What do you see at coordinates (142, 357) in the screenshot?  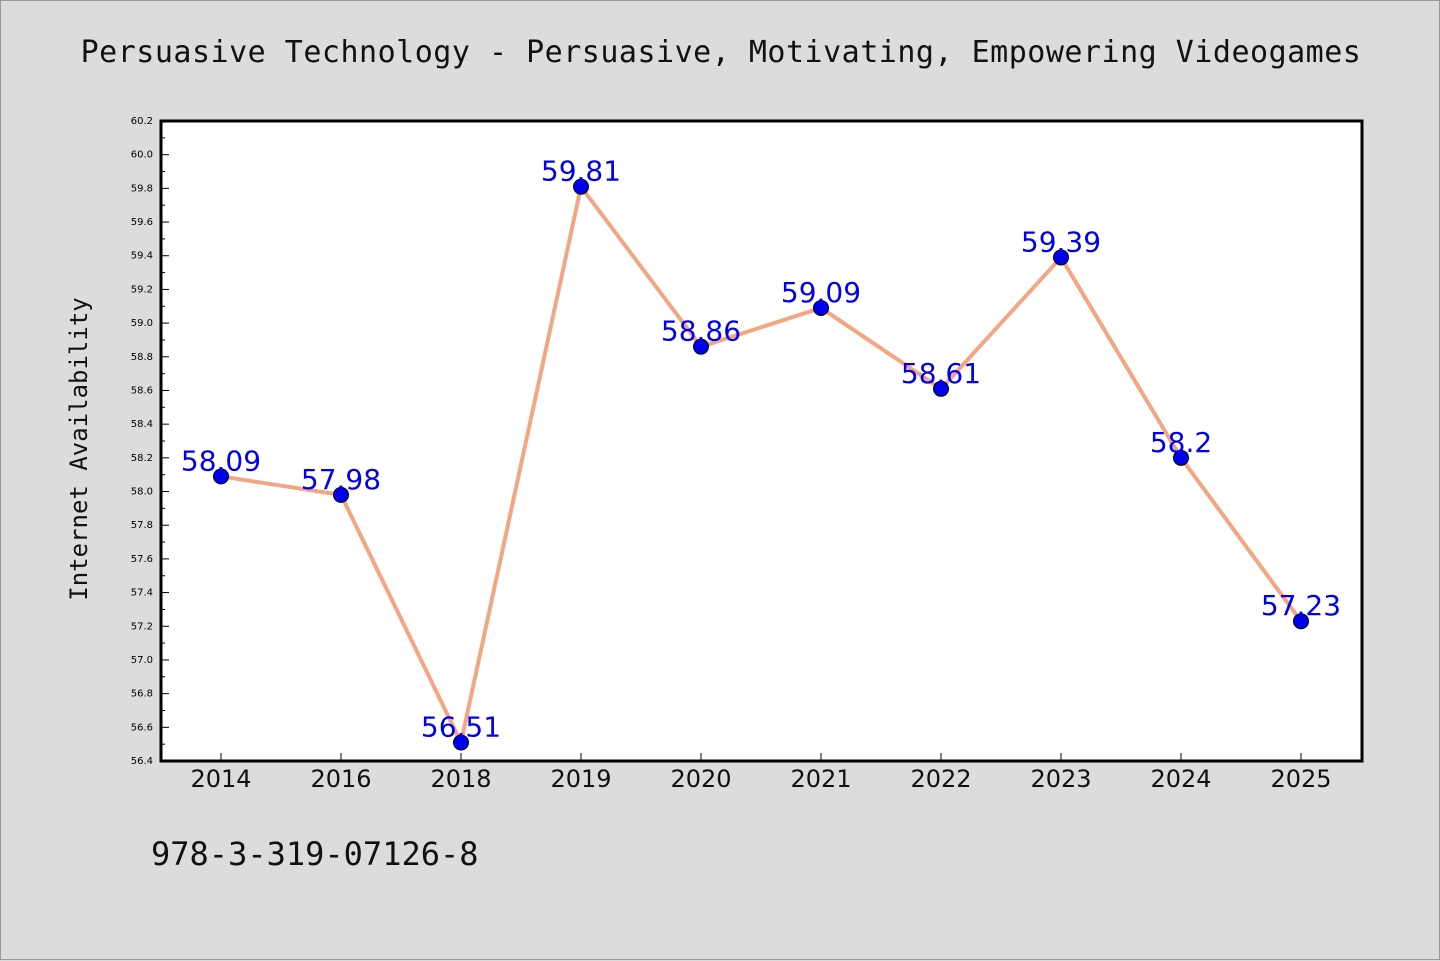 I see `y-tick-label: 58.8` at bounding box center [142, 357].